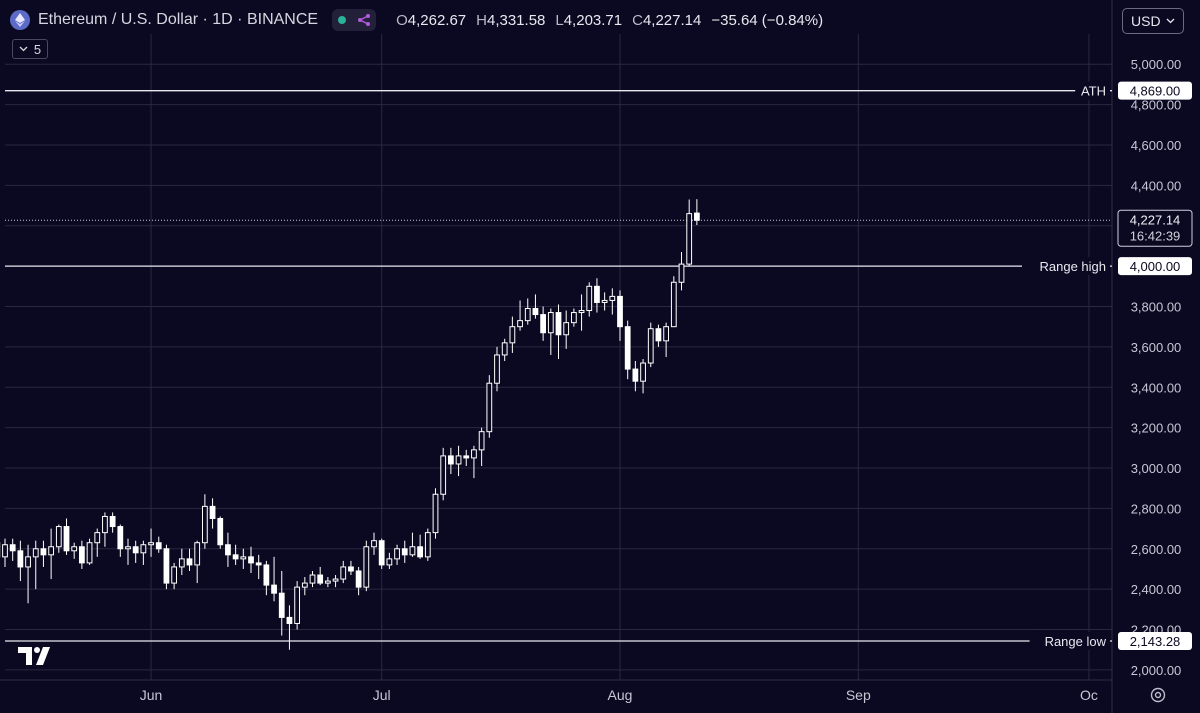 The width and height of the screenshot is (1200, 713). What do you see at coordinates (1156, 185) in the screenshot?
I see `price-tick-label: 4,400.00` at bounding box center [1156, 185].